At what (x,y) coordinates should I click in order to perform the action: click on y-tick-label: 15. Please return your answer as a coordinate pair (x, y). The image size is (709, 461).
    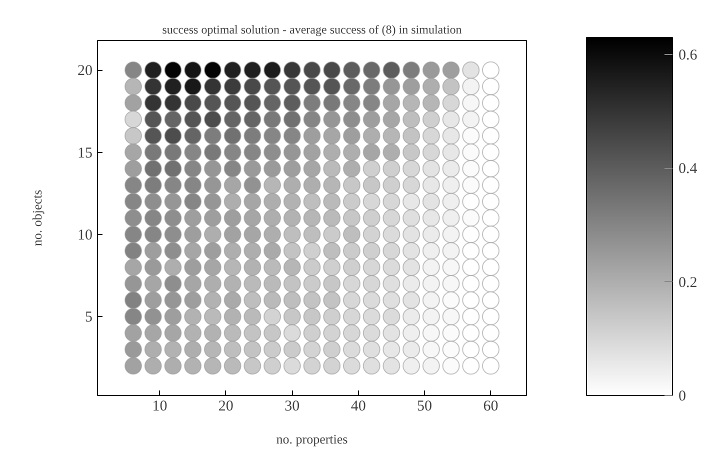
    Looking at the image, I should click on (85, 153).